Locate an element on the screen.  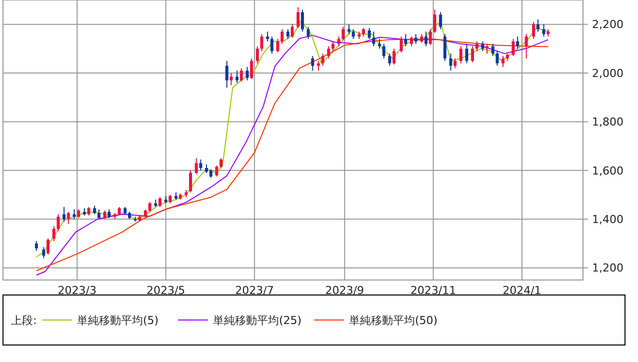
y-tick-label: 1,600 is located at coordinates (608, 171).